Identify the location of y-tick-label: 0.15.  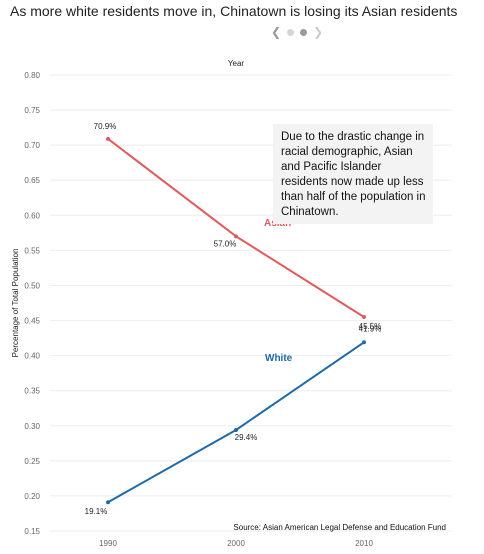
(32, 531).